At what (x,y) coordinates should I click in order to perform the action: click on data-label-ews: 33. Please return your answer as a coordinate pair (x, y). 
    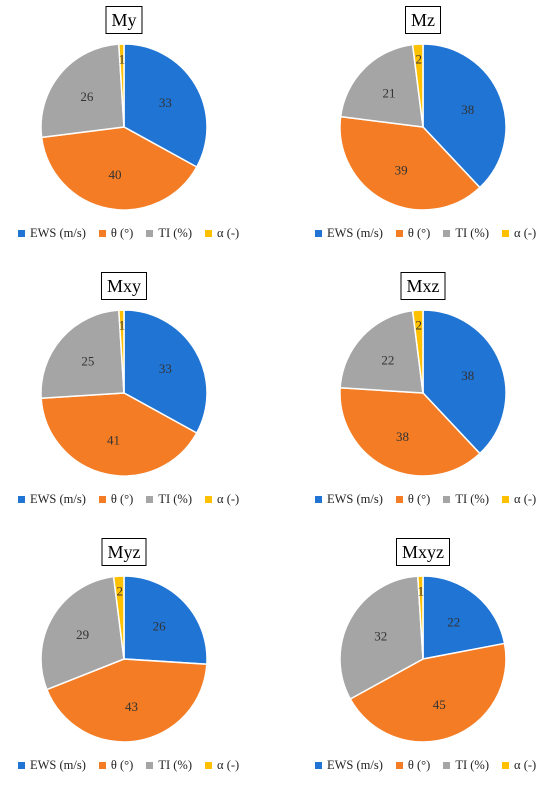
    Looking at the image, I should click on (165, 368).